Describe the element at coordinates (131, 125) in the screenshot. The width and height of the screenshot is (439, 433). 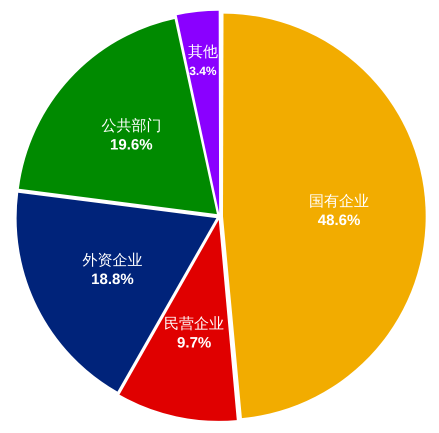
I see `slice-label: 公共部门` at that location.